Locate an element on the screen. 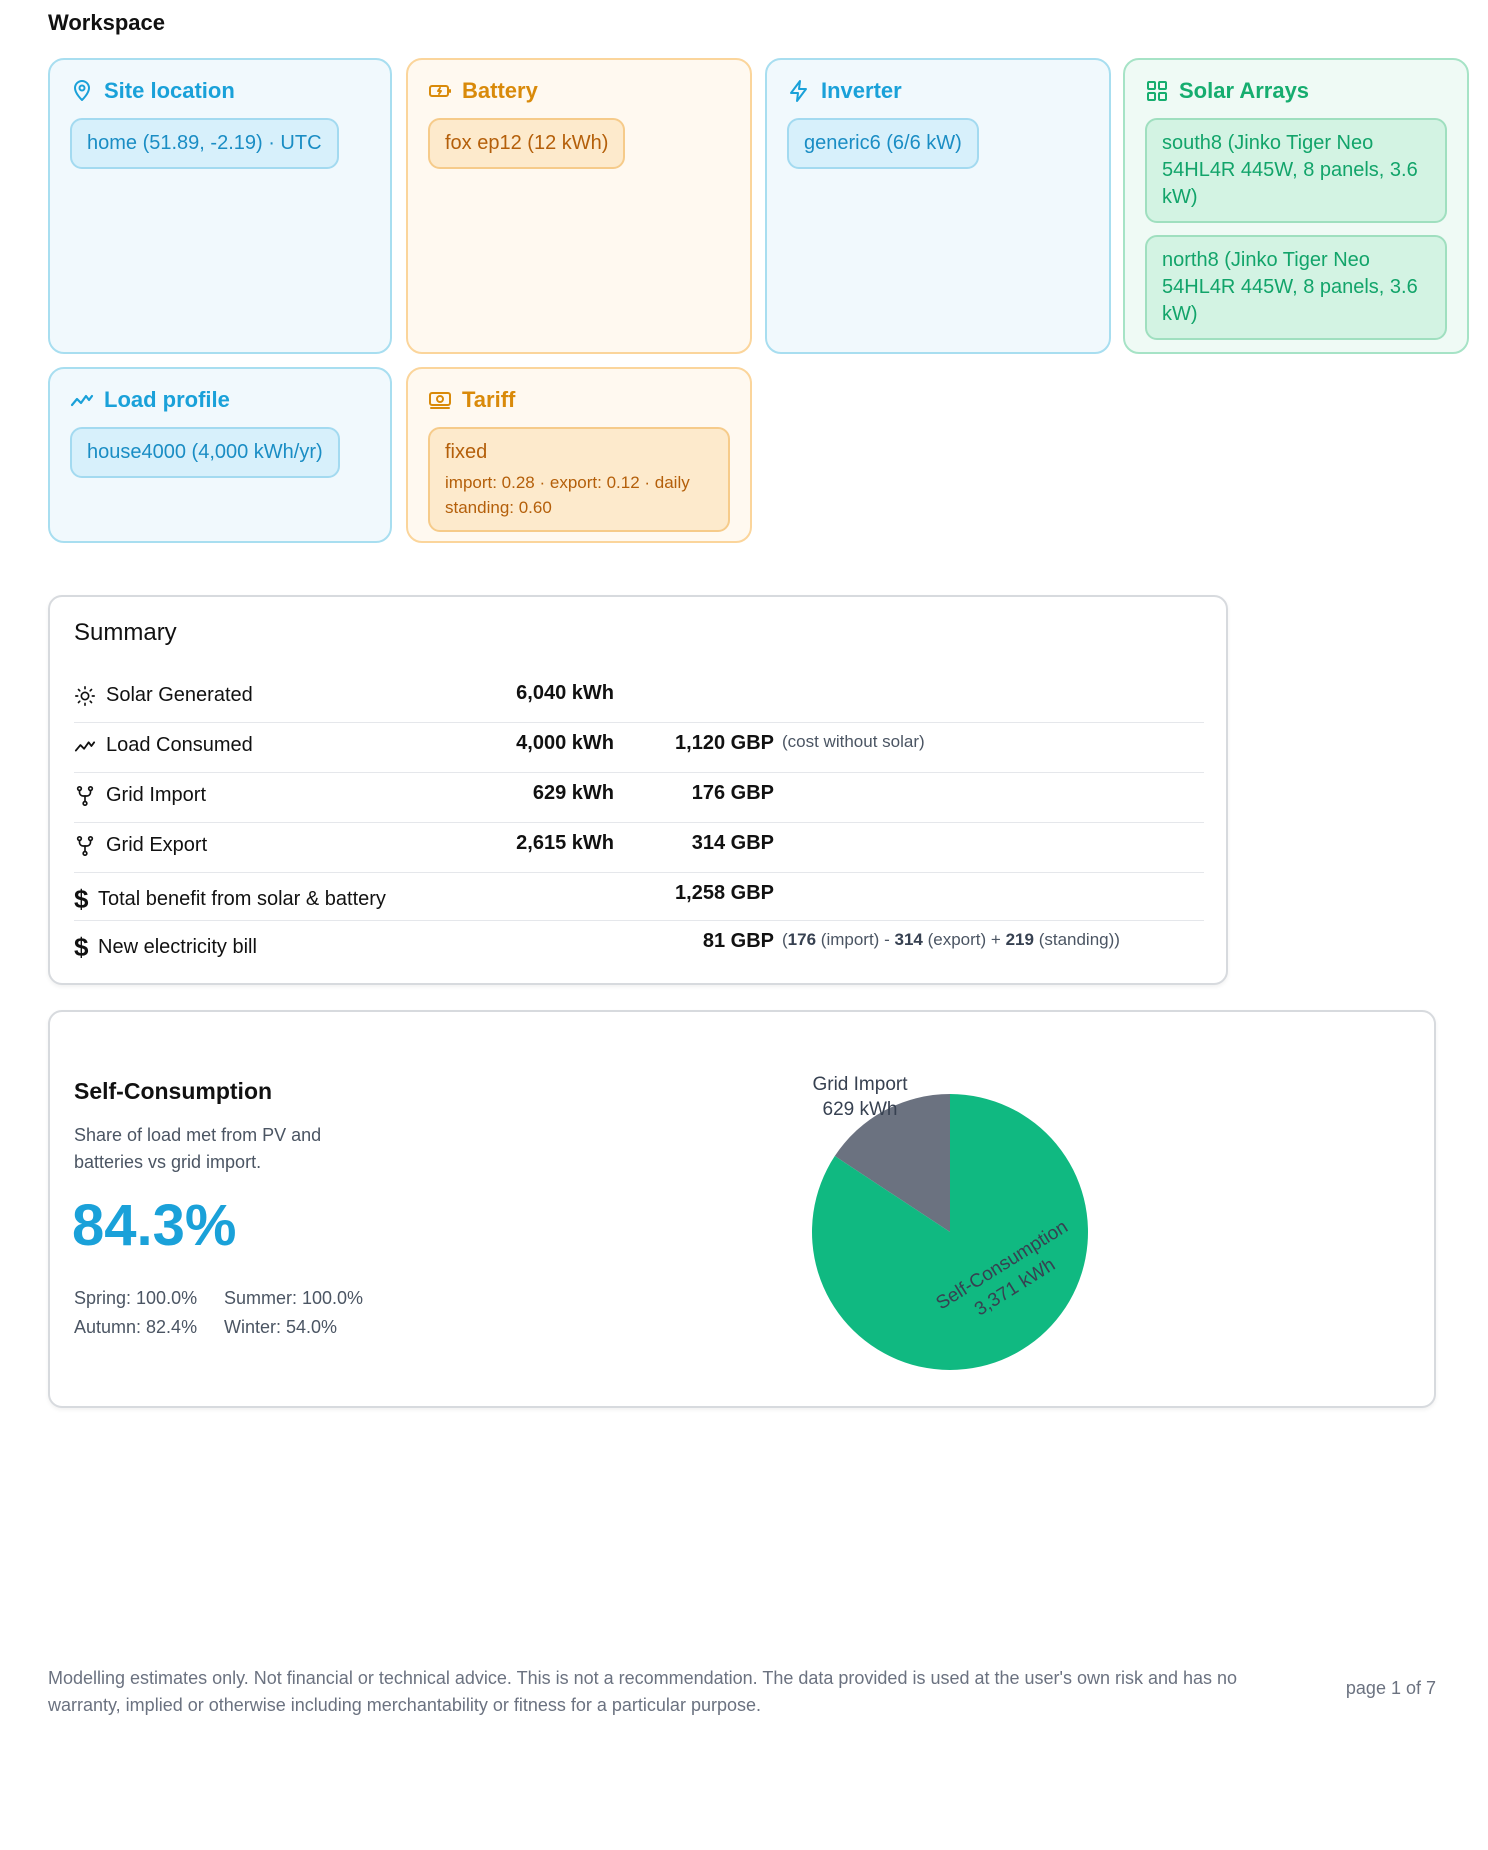 The height and width of the screenshot is (1850, 1488). load-profile-card: Load profile house4000 (4,000 kWh/yr) is located at coordinates (220, 455).